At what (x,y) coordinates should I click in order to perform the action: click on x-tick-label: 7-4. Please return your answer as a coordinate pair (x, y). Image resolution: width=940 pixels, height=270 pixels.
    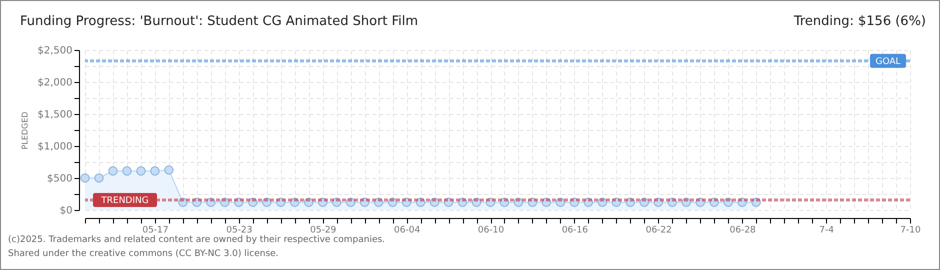
    Looking at the image, I should click on (826, 231).